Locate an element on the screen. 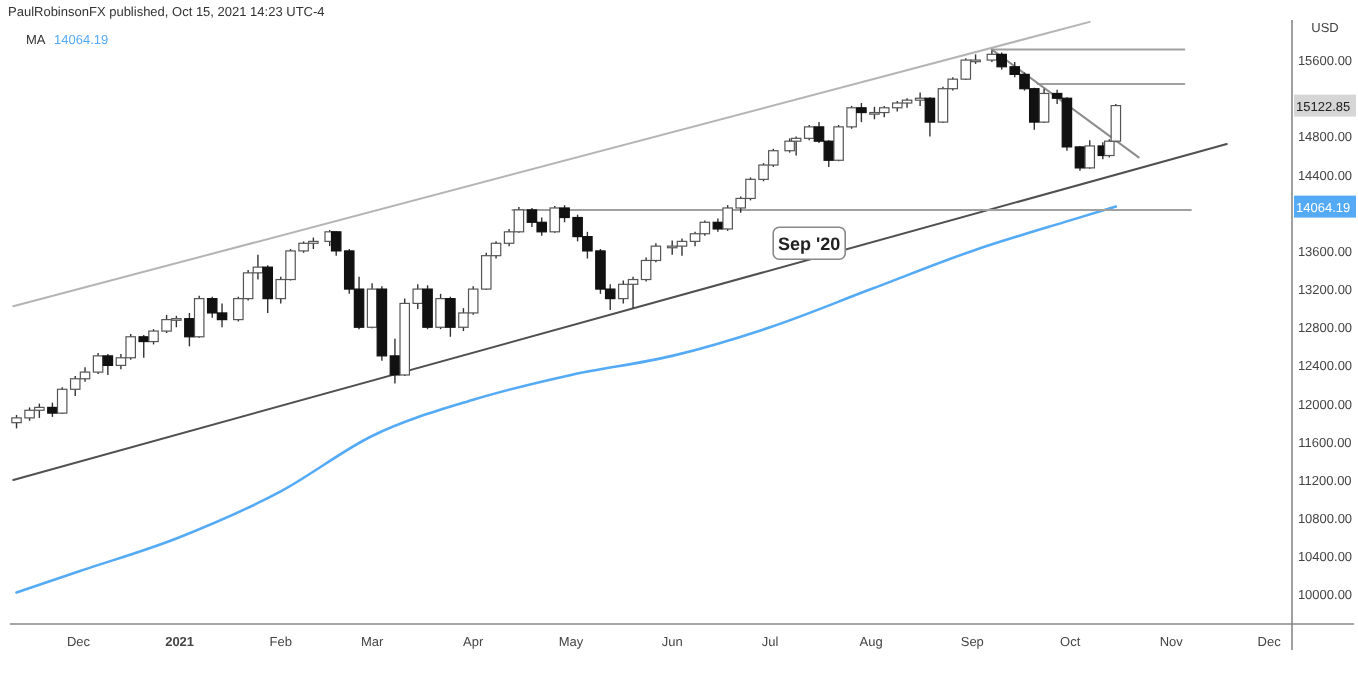  annotation: Sep '20 is located at coordinates (809, 244).